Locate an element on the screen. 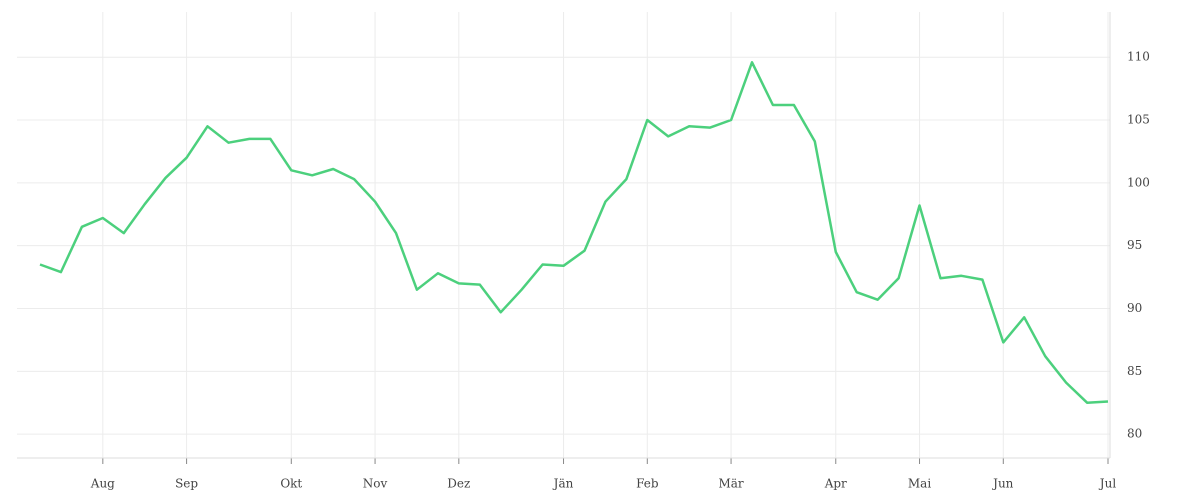 This screenshot has height=500, width=1200. x-tick-label: Nov is located at coordinates (375, 484).